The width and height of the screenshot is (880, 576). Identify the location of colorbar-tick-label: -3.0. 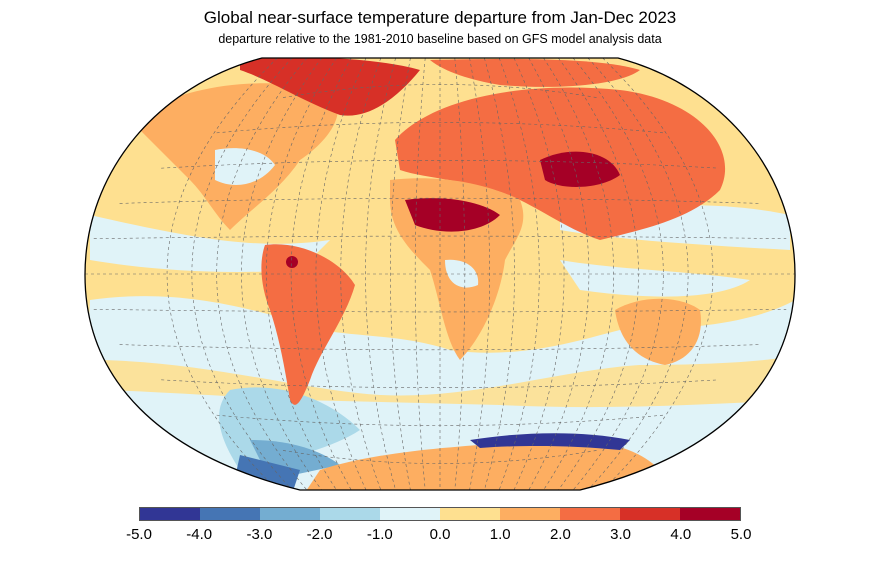
(259, 534).